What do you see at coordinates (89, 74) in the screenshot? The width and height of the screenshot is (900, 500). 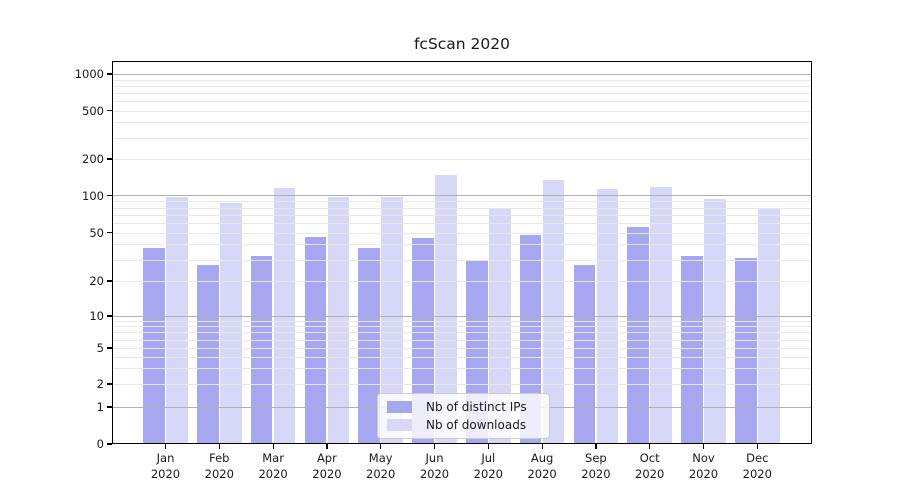 I see `y-axis-tick-label-1000: 1000` at bounding box center [89, 74].